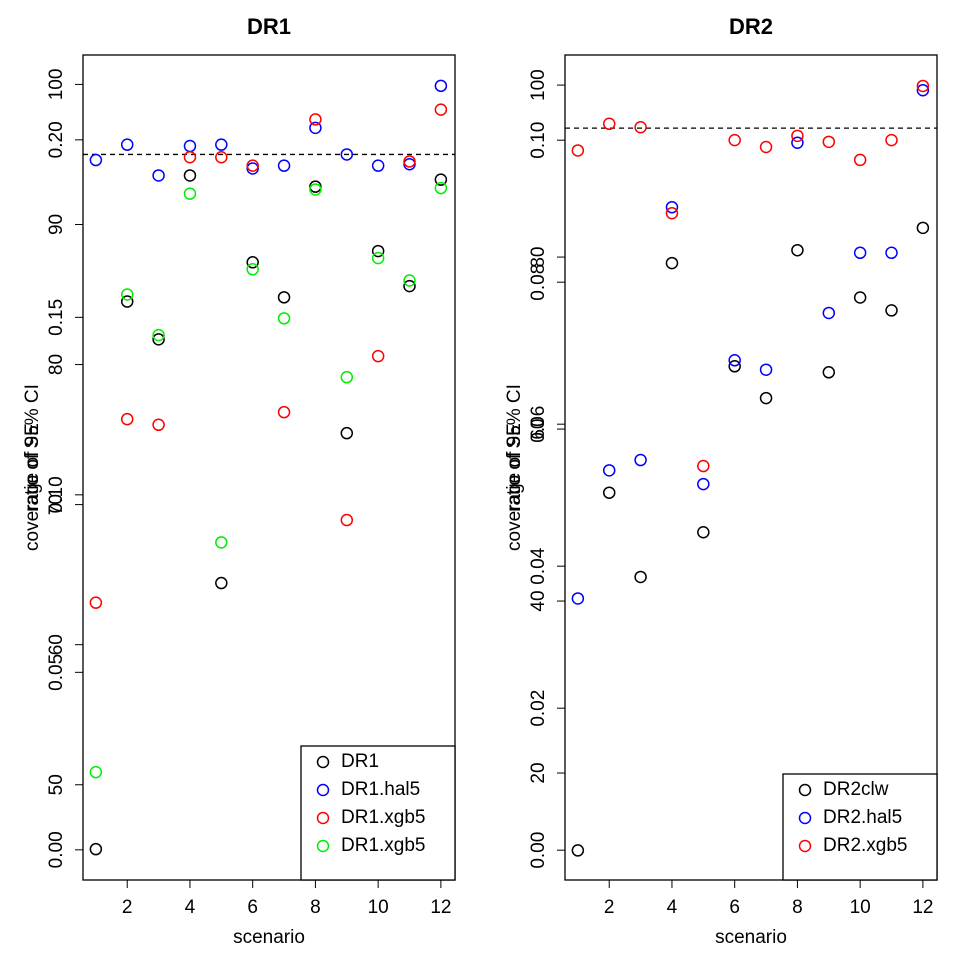  Describe the element at coordinates (751, 26) in the screenshot. I see `chart-title: DR2` at that location.